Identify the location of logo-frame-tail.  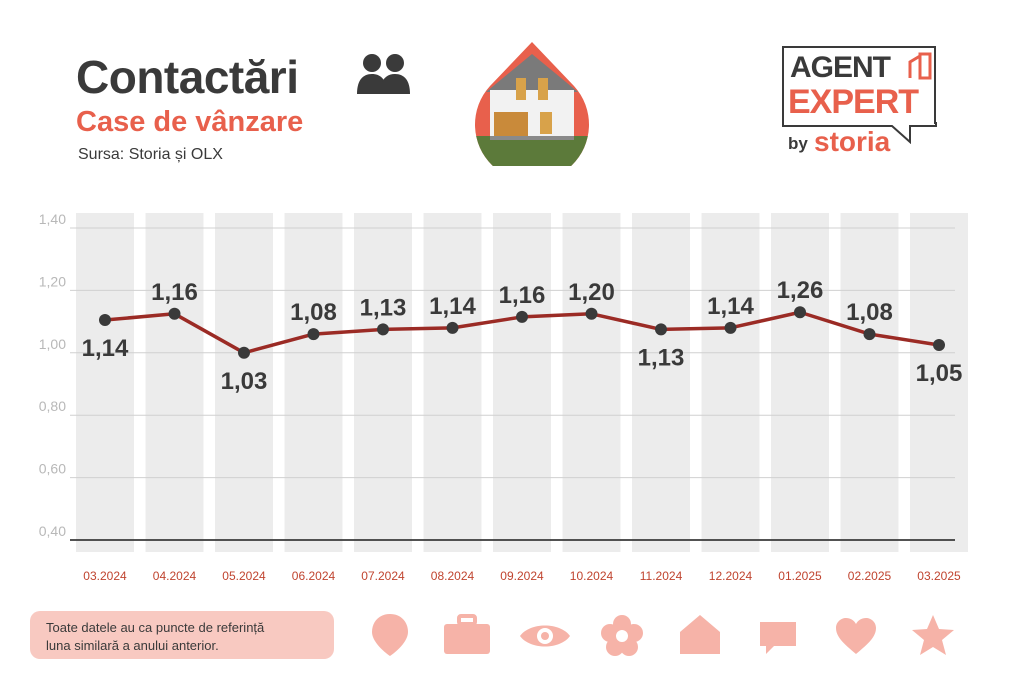
(859, 133).